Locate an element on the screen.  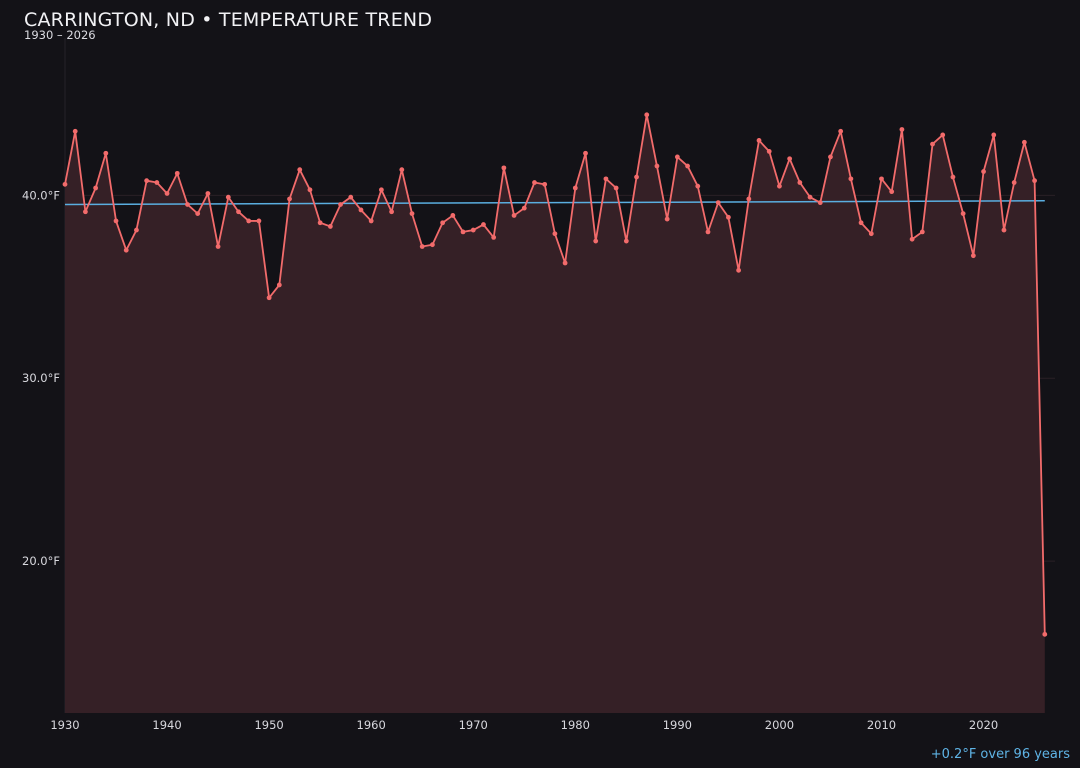
y-tick-label: 40.0°F is located at coordinates (41, 195).